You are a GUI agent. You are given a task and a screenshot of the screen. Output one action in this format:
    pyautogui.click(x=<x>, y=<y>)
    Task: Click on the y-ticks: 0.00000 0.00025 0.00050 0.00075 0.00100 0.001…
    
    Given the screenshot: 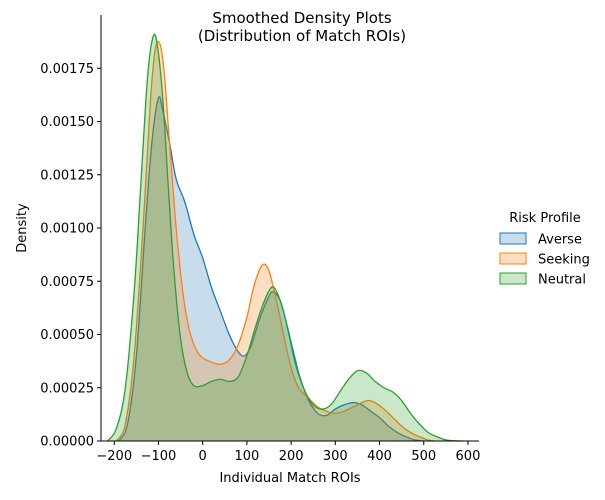 What is the action you would take?
    pyautogui.click(x=70, y=256)
    